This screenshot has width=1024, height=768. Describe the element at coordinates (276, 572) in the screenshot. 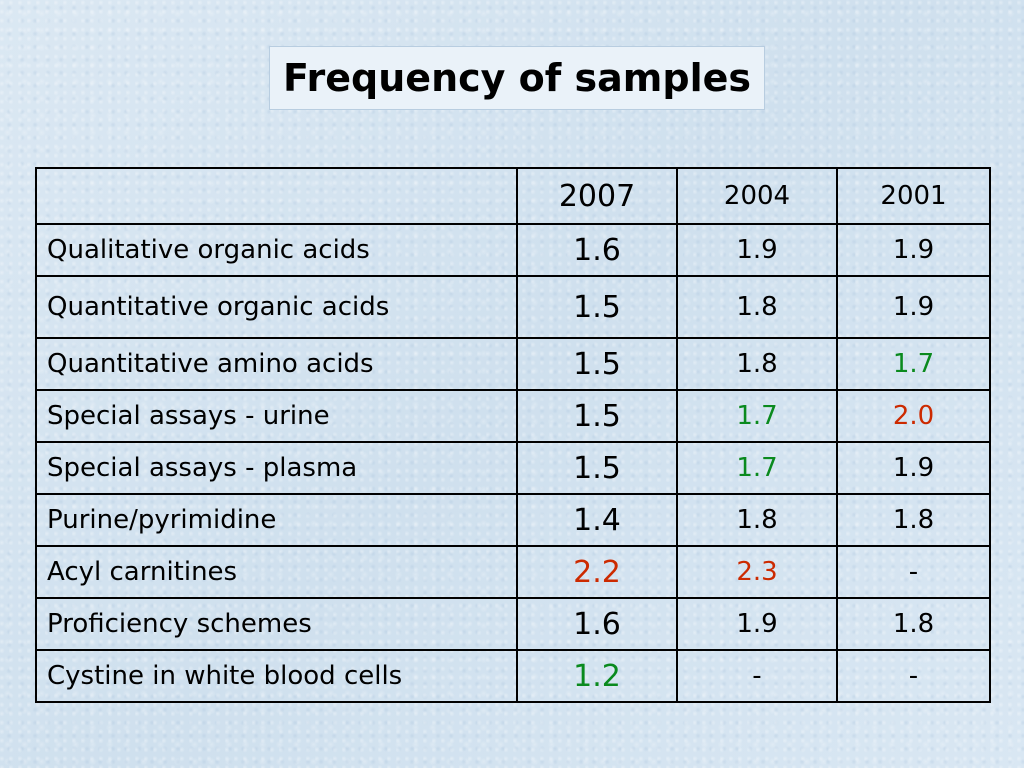

I see `row-label: Acyl carnitines` at that location.